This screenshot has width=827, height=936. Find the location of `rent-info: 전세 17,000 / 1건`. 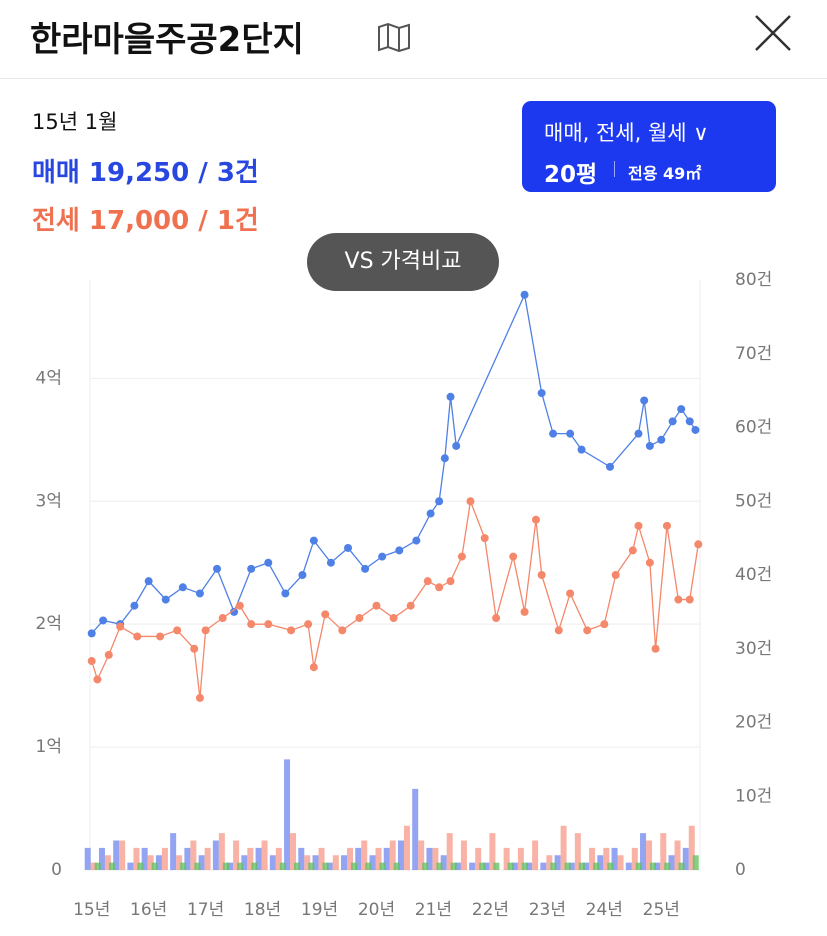

rent-info: 전세 17,000 / 1건 is located at coordinates (145, 218).